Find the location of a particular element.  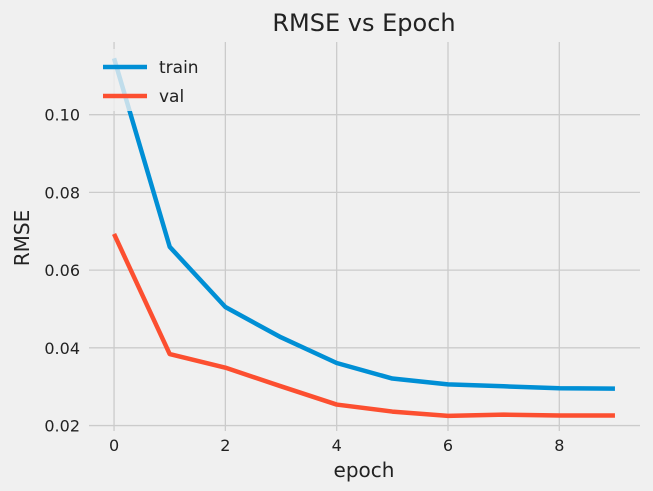

legend-label-train: train is located at coordinates (179, 68).